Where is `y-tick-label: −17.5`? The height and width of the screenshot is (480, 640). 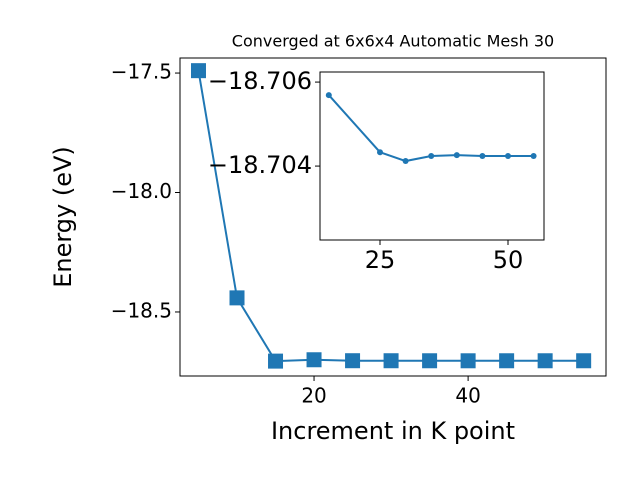
y-tick-label: −17.5 is located at coordinates (141, 72).